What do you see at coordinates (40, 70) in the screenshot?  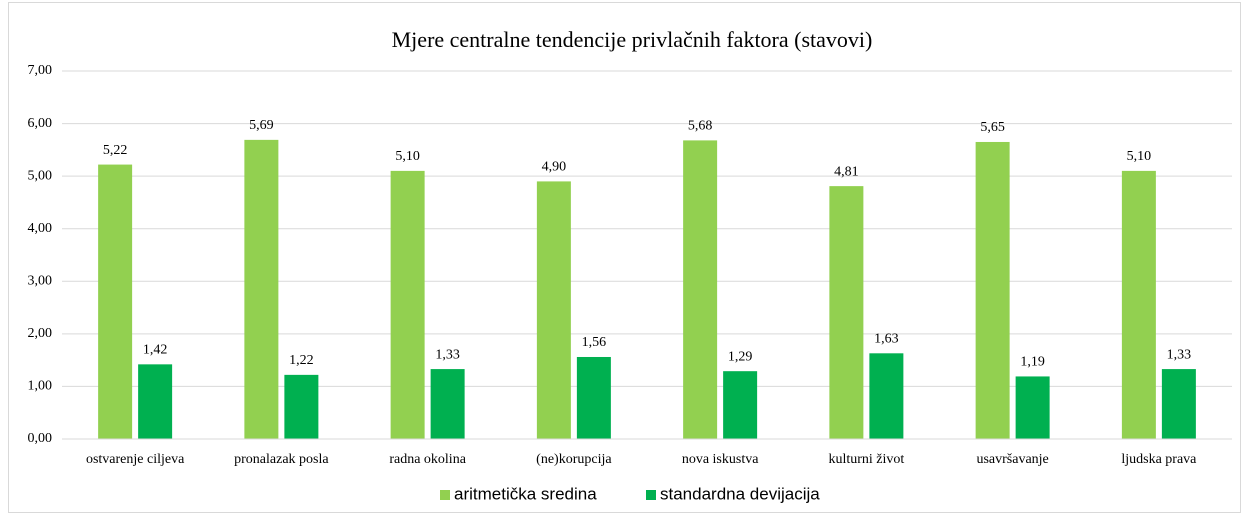 I see `y-tick-label: 7,00` at bounding box center [40, 70].